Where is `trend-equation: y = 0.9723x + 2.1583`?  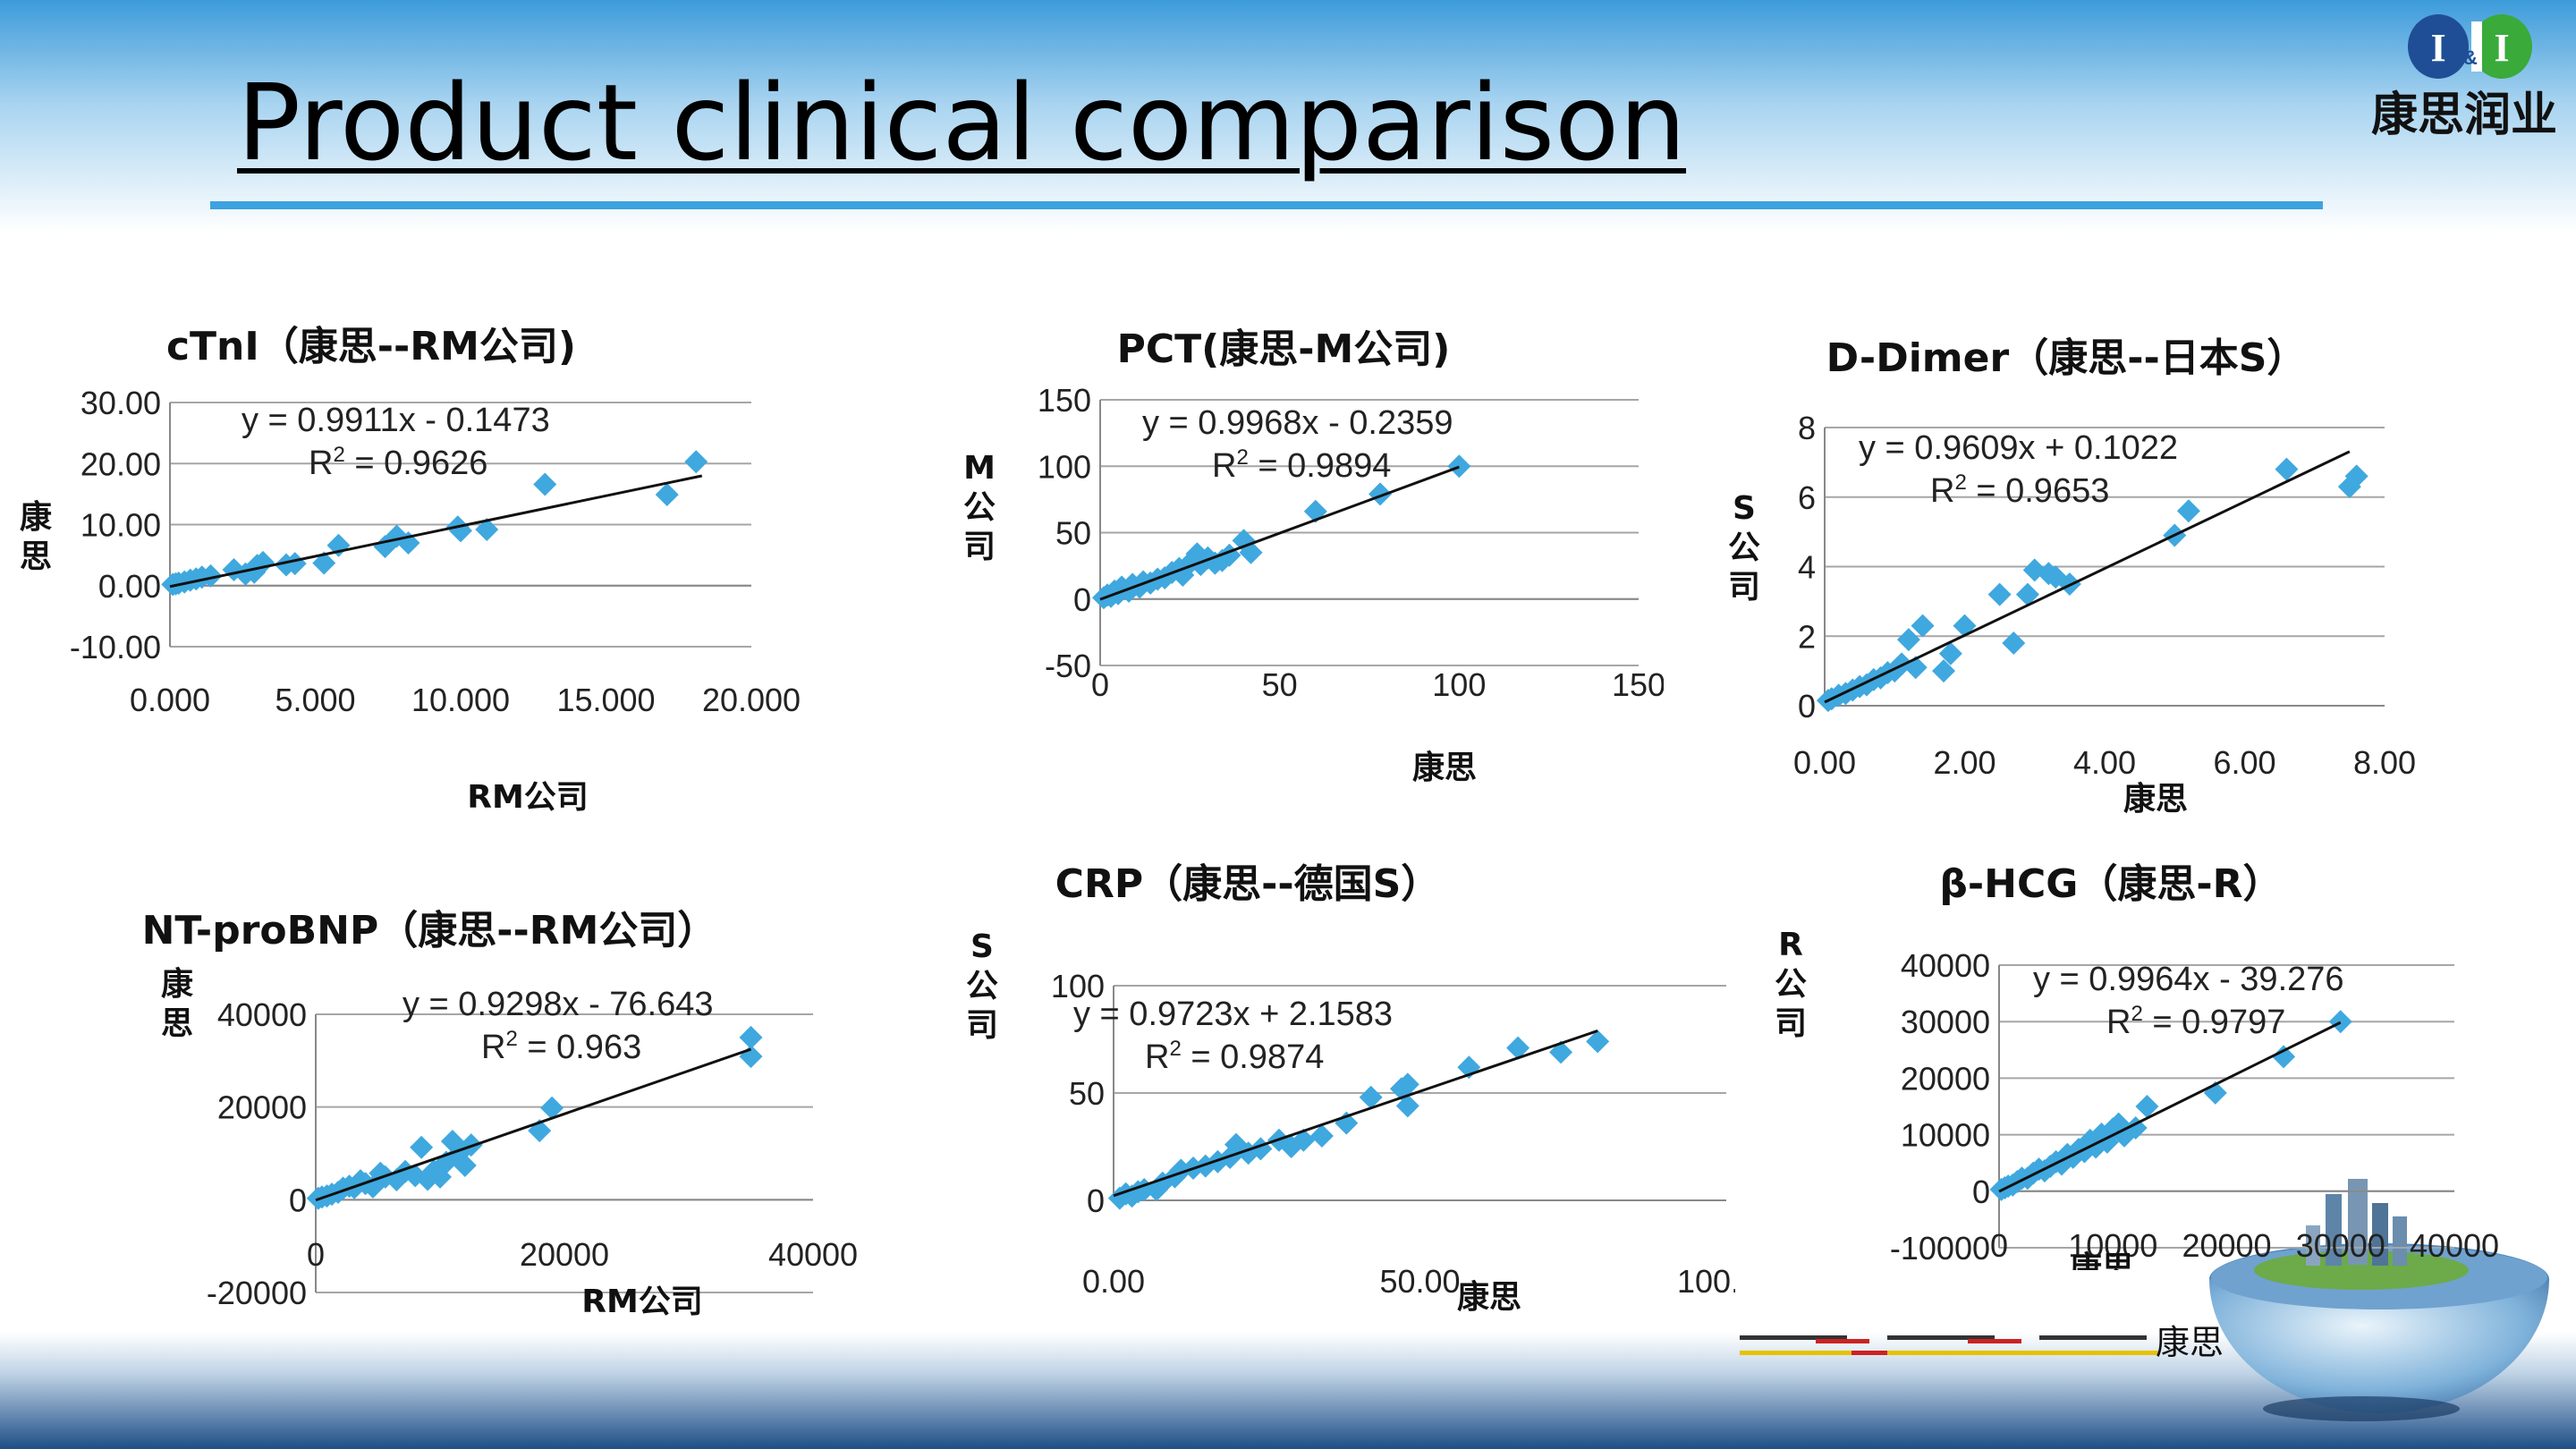
trend-equation: y = 0.9723x + 2.1583 is located at coordinates (1233, 1014).